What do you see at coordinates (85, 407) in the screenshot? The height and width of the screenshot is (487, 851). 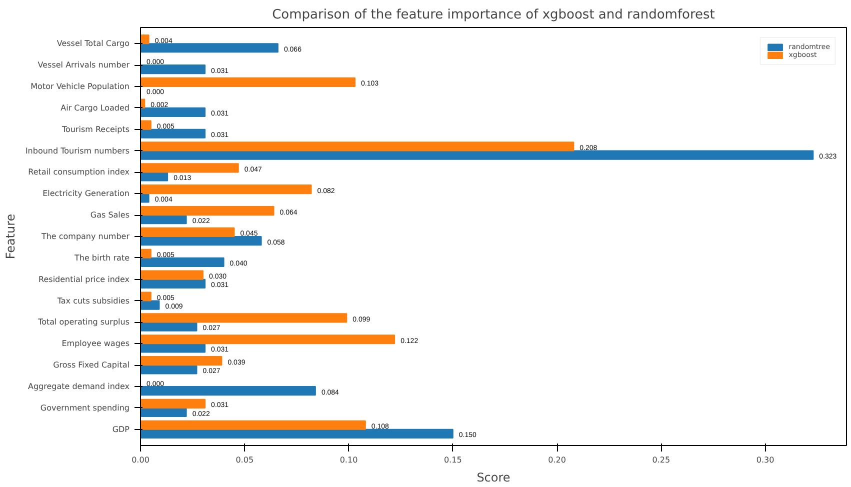 I see `y-tick-label: Government spending` at bounding box center [85, 407].